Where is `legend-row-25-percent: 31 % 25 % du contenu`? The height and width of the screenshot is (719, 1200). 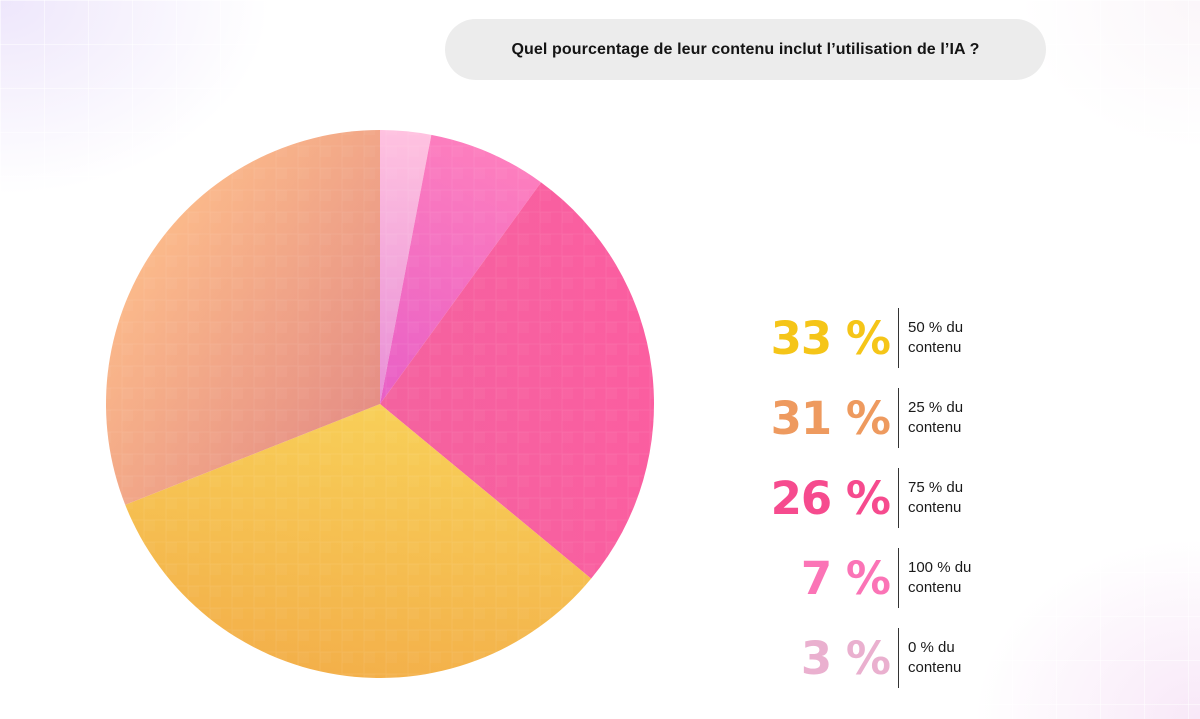 legend-row-25-percent: 31 % 25 % du contenu is located at coordinates (890, 418).